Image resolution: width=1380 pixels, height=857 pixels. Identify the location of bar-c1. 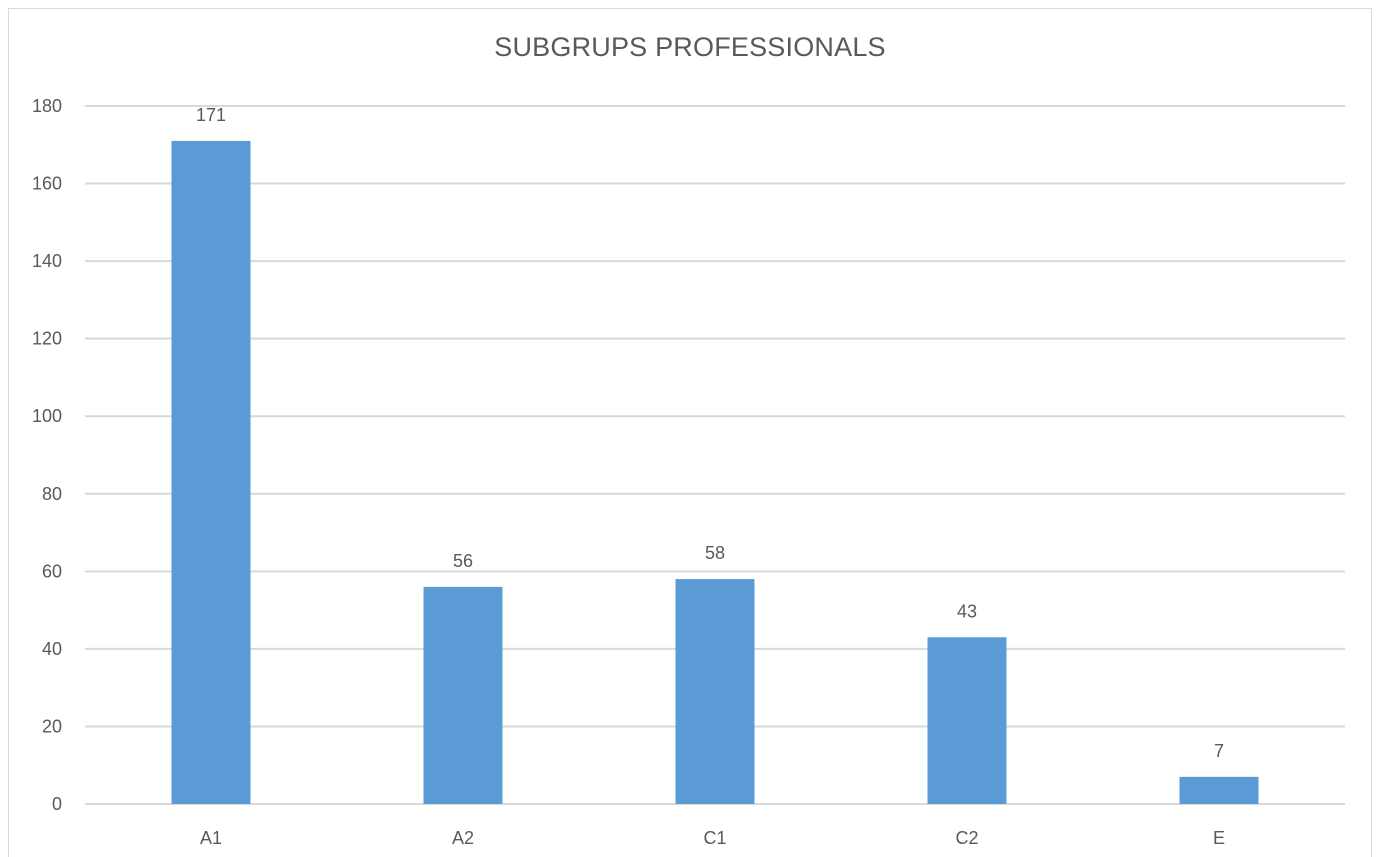
(715, 691).